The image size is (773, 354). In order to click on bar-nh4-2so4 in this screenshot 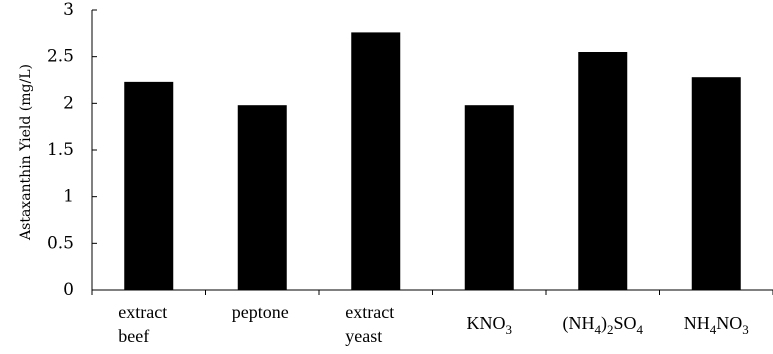, I will do `click(603, 171)`.